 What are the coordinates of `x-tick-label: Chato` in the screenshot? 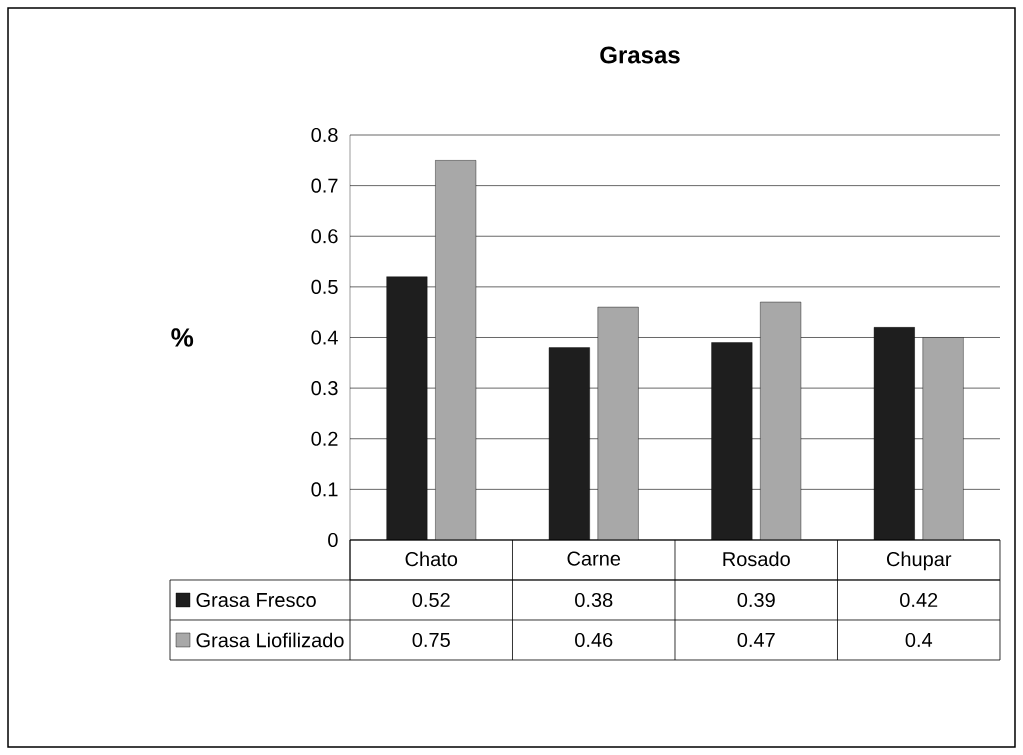 It's located at (431, 559).